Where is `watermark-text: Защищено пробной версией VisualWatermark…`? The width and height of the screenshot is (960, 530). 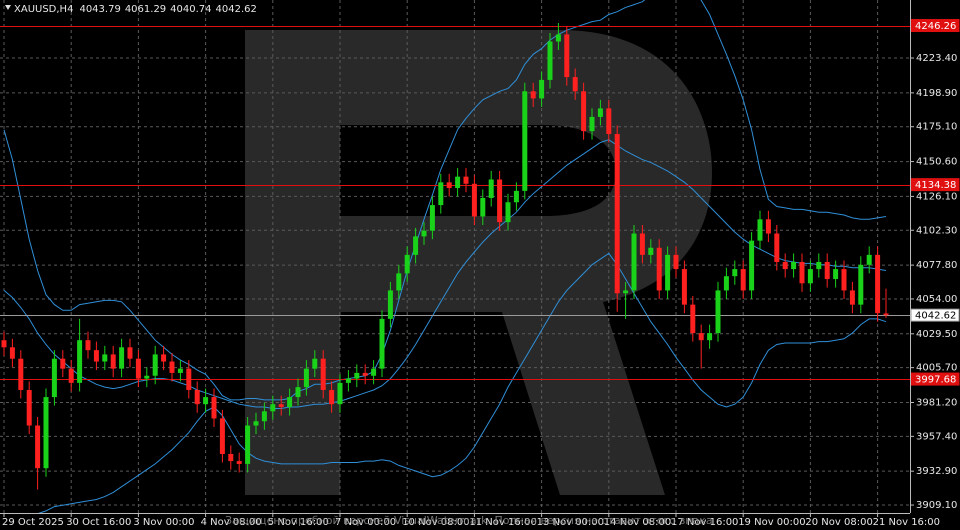 watermark-text: Защищено пробной версией VisualWatermark… is located at coordinates (469, 520).